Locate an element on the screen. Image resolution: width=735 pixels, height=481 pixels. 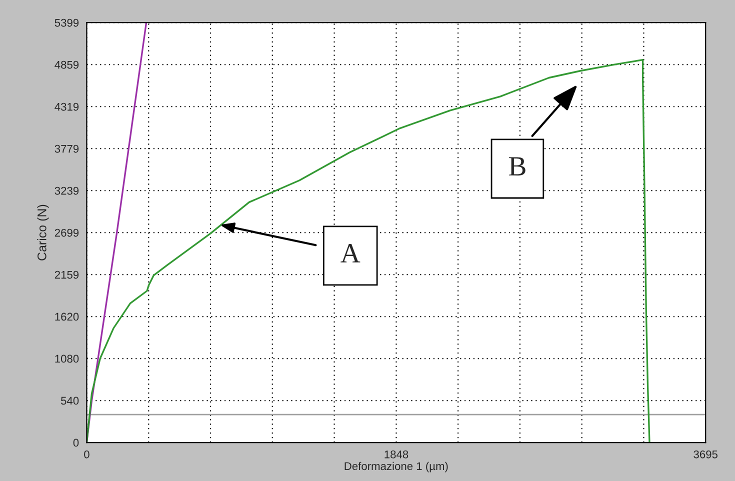
y-tick-label: 1620 is located at coordinates (67, 316).